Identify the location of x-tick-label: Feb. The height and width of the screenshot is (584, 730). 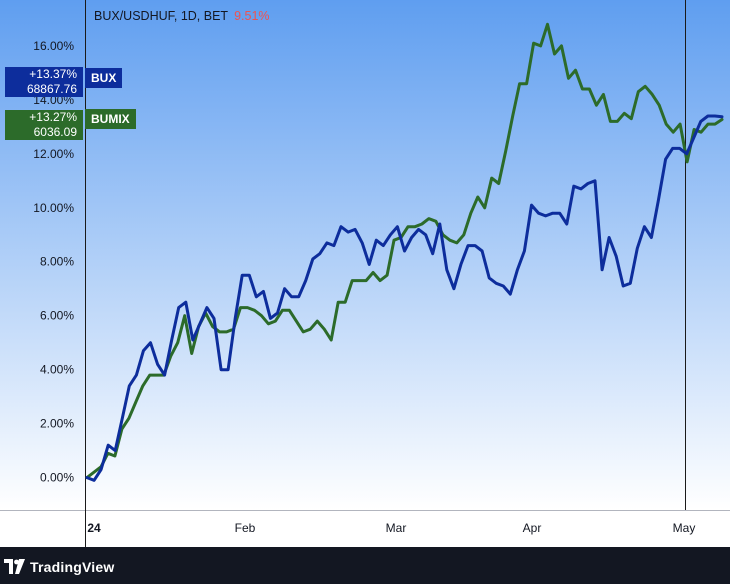
(245, 528).